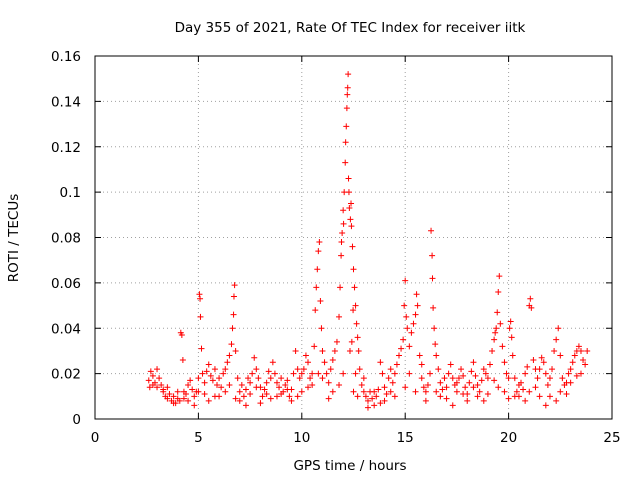  Describe the element at coordinates (66, 284) in the screenshot. I see `y-tick-label: 0.06` at that location.